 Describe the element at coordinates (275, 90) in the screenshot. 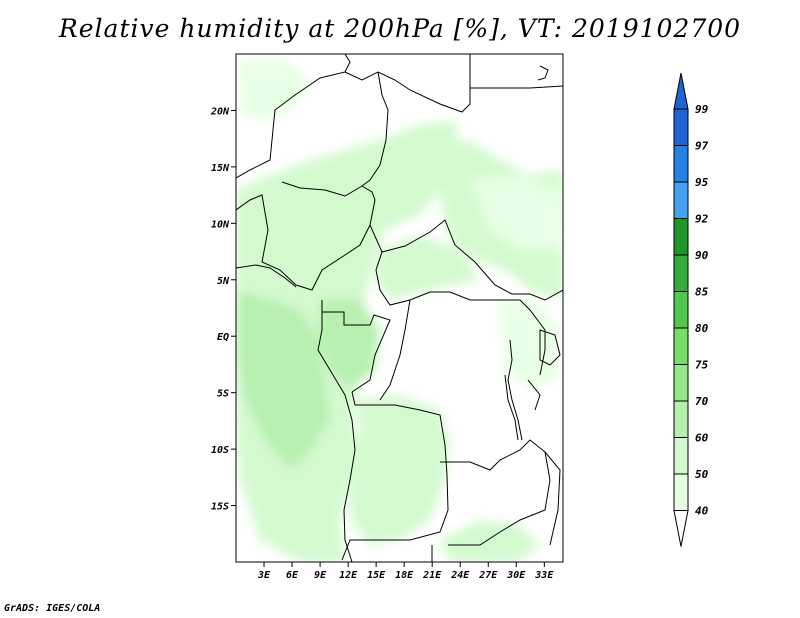

I see `humidity-region-nw` at that location.